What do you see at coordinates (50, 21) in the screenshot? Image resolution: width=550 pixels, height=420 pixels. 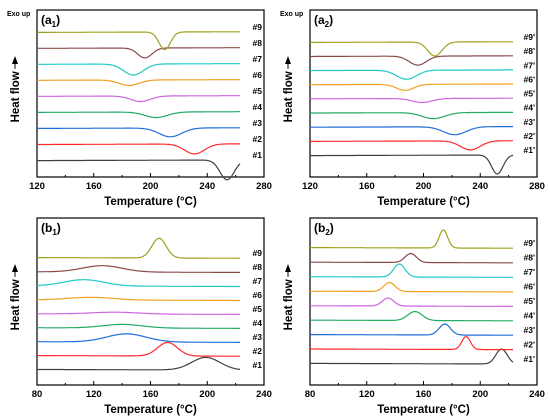 I see `panel-label: (a1)` at bounding box center [50, 21].